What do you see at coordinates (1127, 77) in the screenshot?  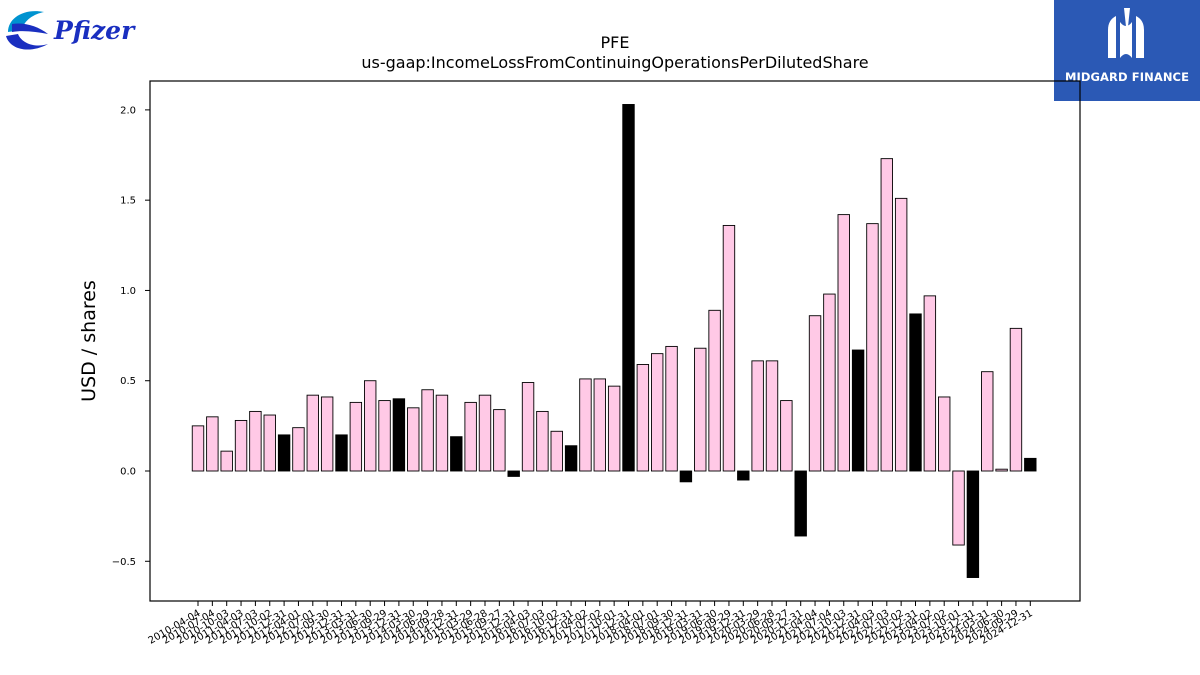 I see `midgard-wordmark: MIDGARD FINANCE` at bounding box center [1127, 77].